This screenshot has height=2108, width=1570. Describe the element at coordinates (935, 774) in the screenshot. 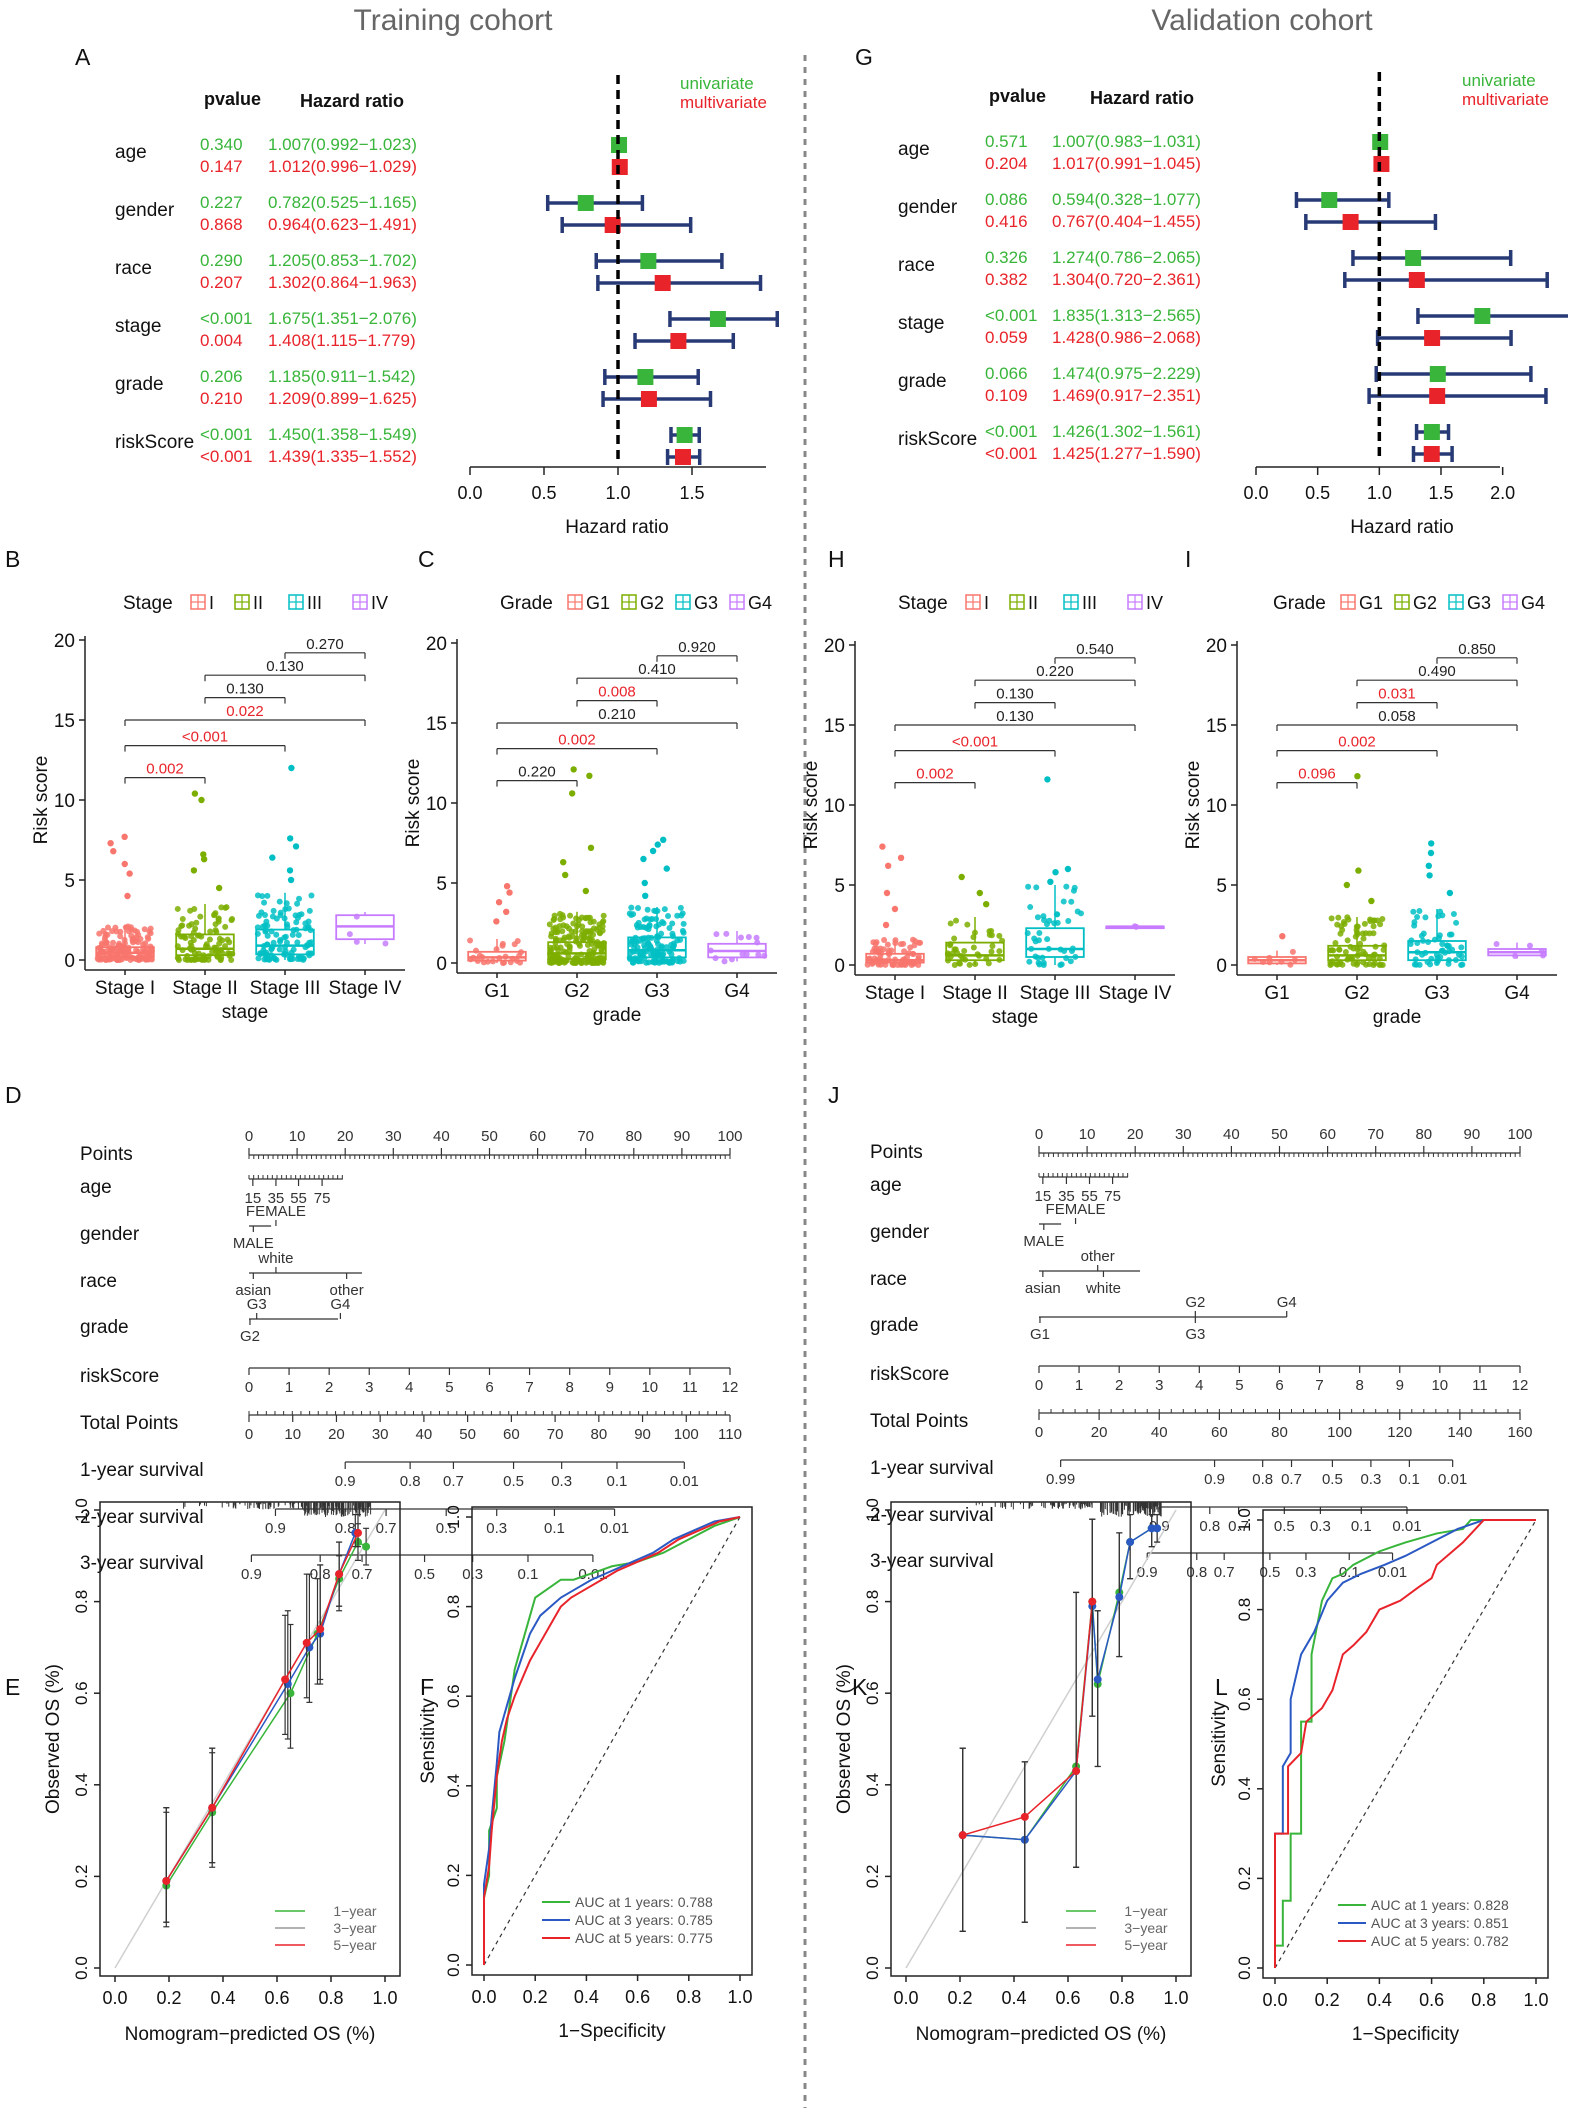

I see `comparison-pvalue: 0.002` at that location.